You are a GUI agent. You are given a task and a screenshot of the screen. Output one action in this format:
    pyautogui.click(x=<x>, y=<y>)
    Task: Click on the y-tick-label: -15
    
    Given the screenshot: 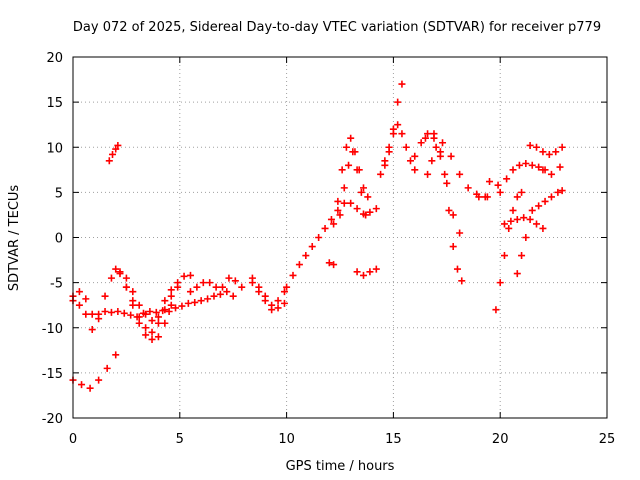 What is the action you would take?
    pyautogui.click(x=52, y=374)
    